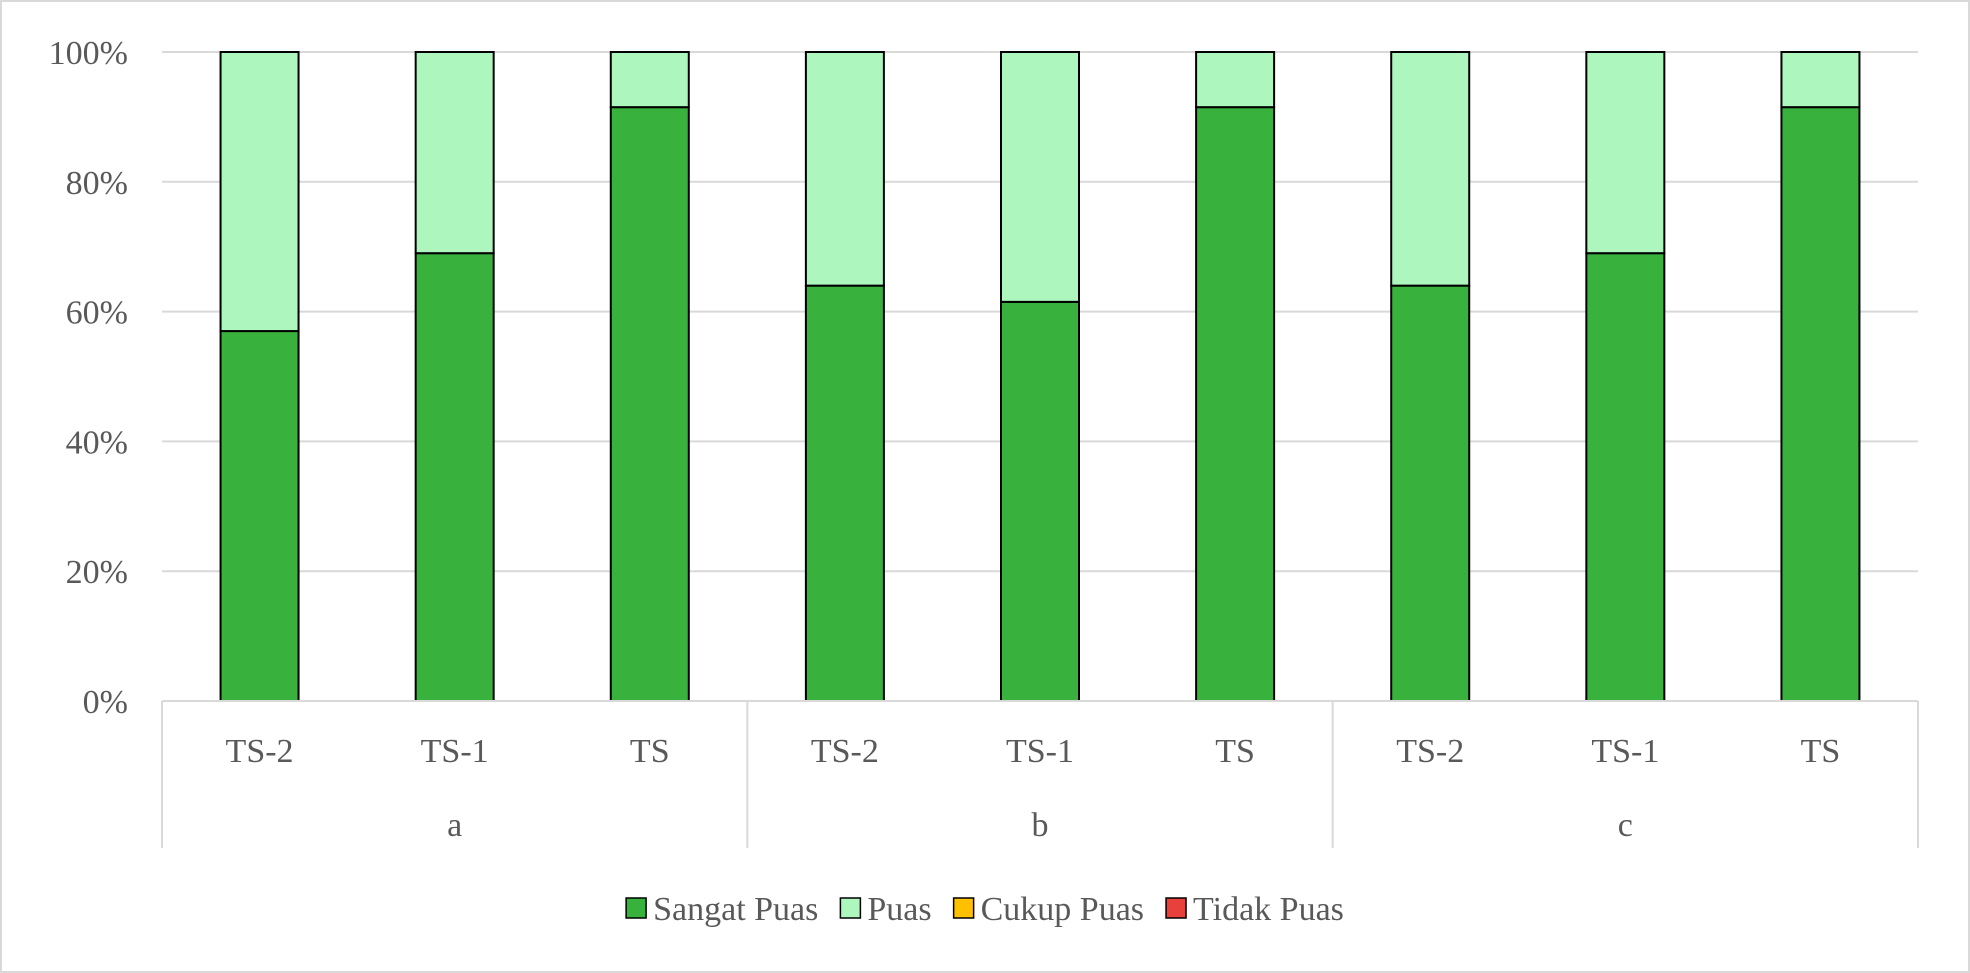 The width and height of the screenshot is (1970, 973). I want to click on legend-item: Puas, so click(885, 909).